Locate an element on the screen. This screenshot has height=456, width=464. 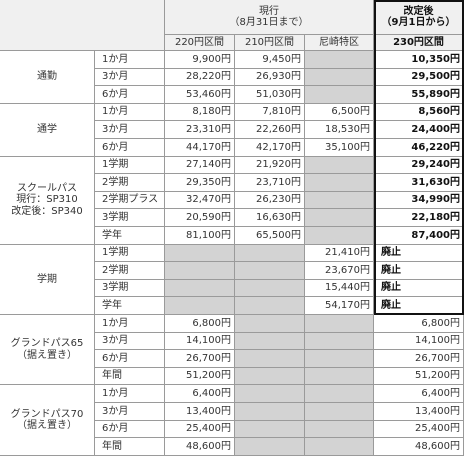
group-label: スクールパス 現行：SP310 改定後：SP340 is located at coordinates (47, 200).